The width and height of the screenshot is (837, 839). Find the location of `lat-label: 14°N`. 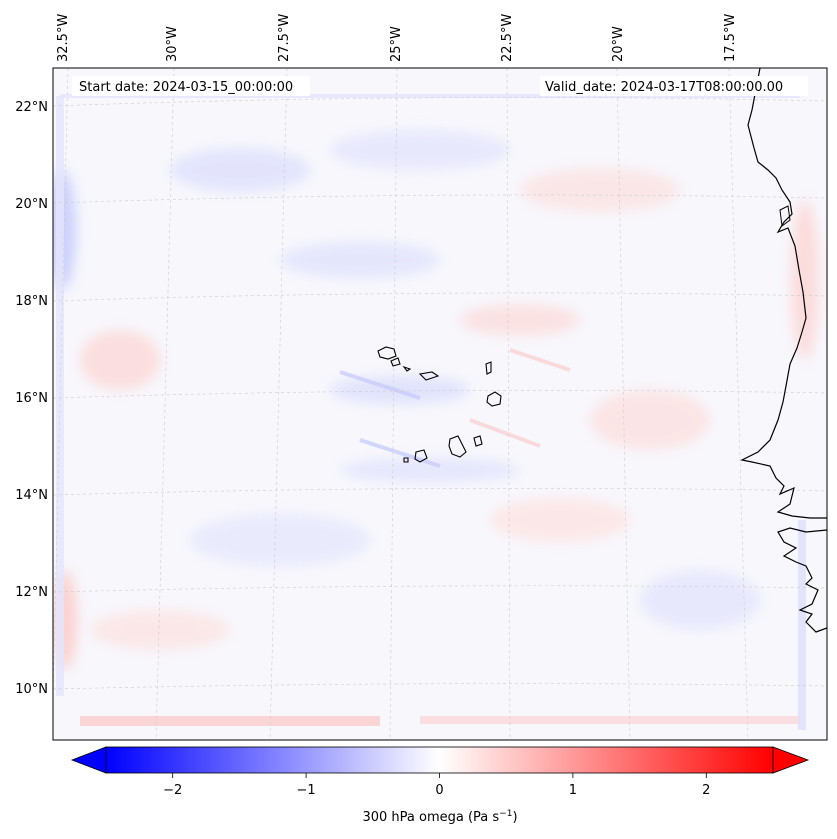

lat-label: 14°N is located at coordinates (31, 495).